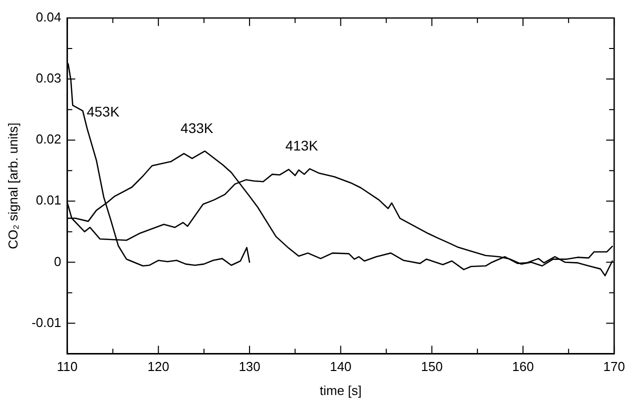  What do you see at coordinates (47, 322) in the screenshot?
I see `y-tick-label: -0.01` at bounding box center [47, 322].